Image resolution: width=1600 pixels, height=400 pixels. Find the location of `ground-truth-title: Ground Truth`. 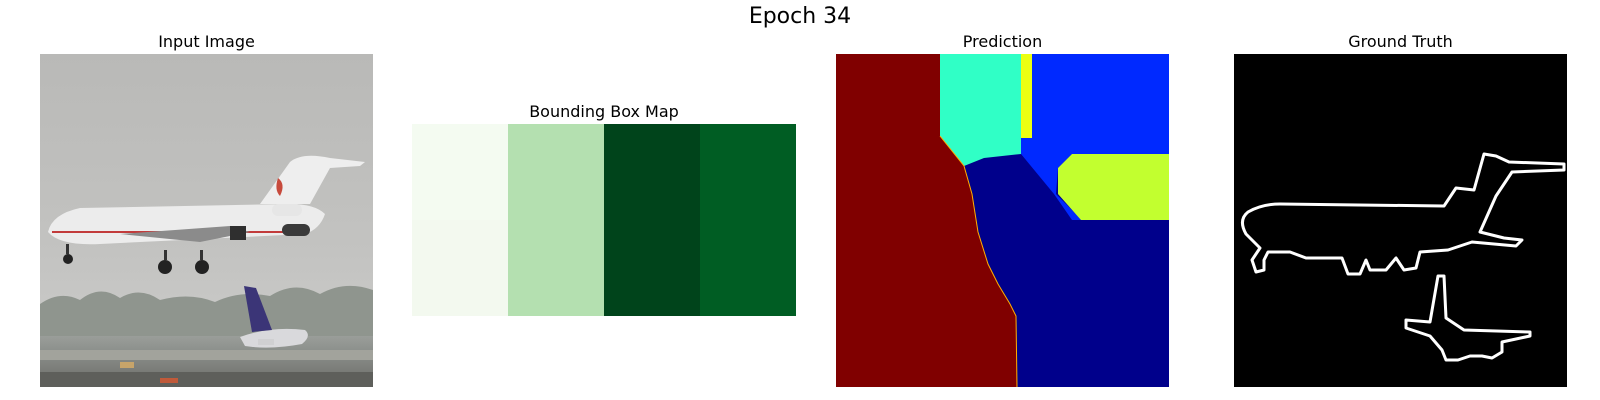

ground-truth-title: Ground Truth is located at coordinates (1400, 41).